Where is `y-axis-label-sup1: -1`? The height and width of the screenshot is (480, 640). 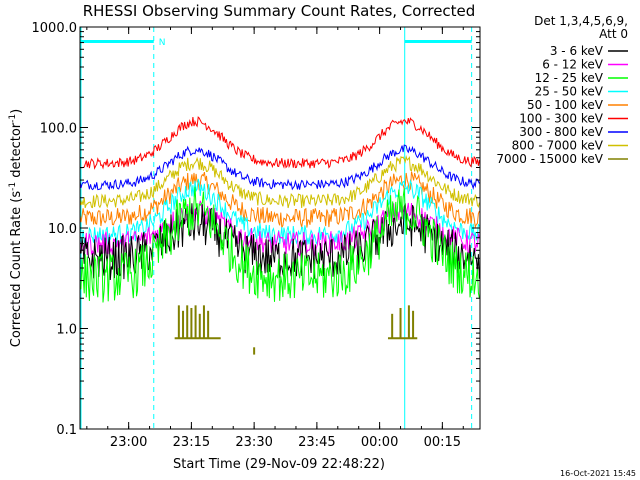
y-axis-label-sup1: -1 is located at coordinates (13, 186).